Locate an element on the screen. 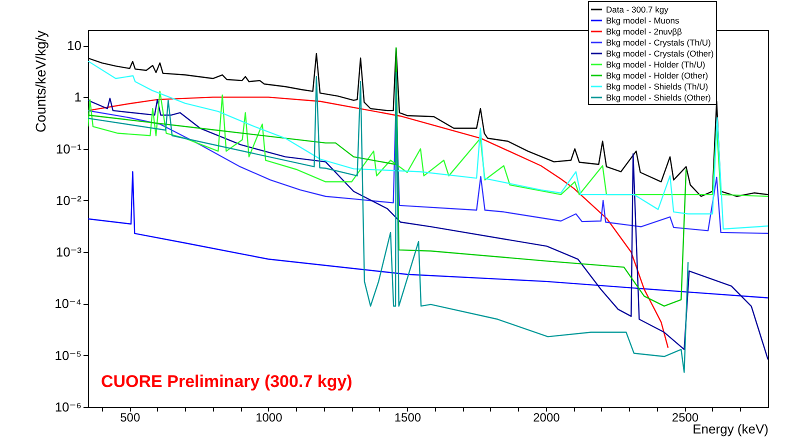  legend-label: Bkg model - Holder (Th/U) is located at coordinates (656, 65).